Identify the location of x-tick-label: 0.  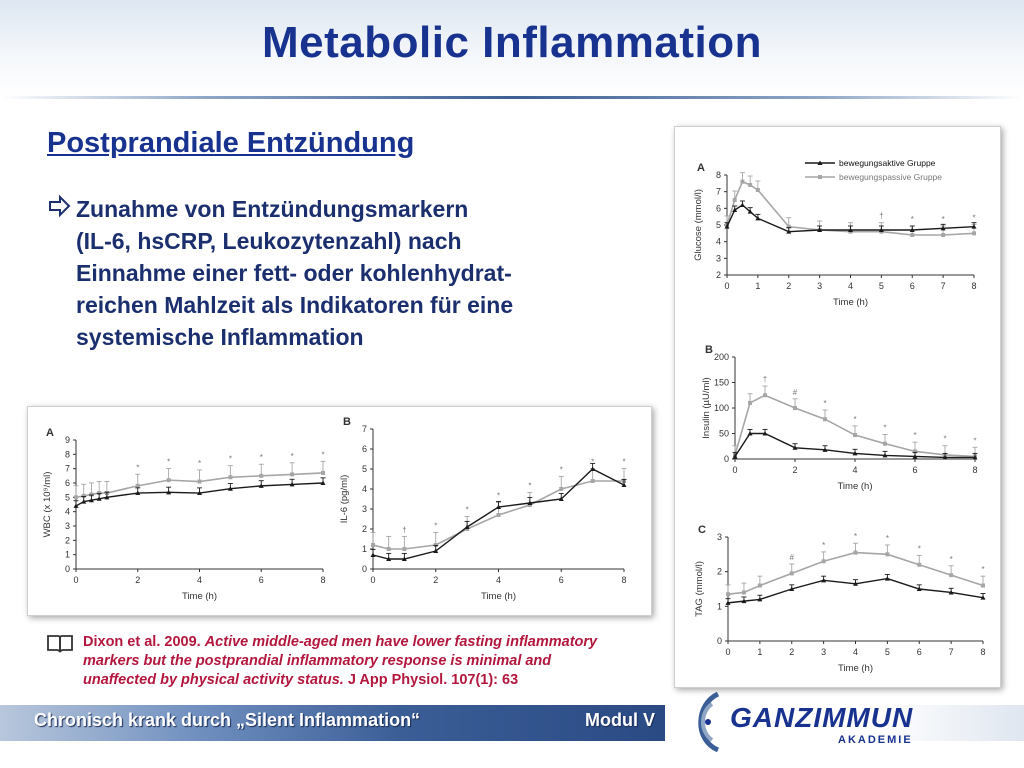
(372, 580).